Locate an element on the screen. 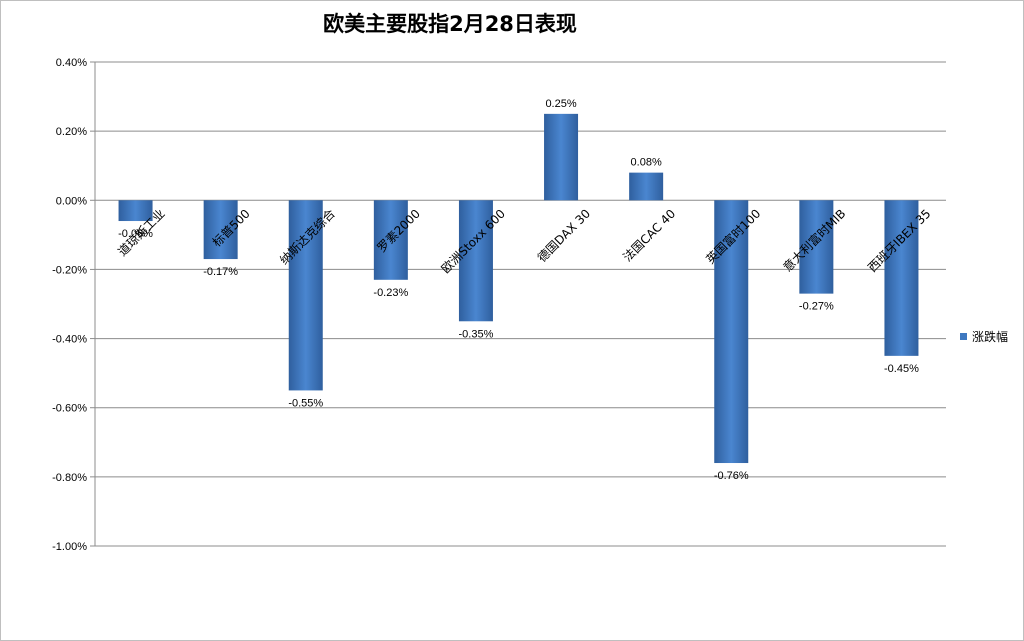  data-label: -0.23% is located at coordinates (390, 293).